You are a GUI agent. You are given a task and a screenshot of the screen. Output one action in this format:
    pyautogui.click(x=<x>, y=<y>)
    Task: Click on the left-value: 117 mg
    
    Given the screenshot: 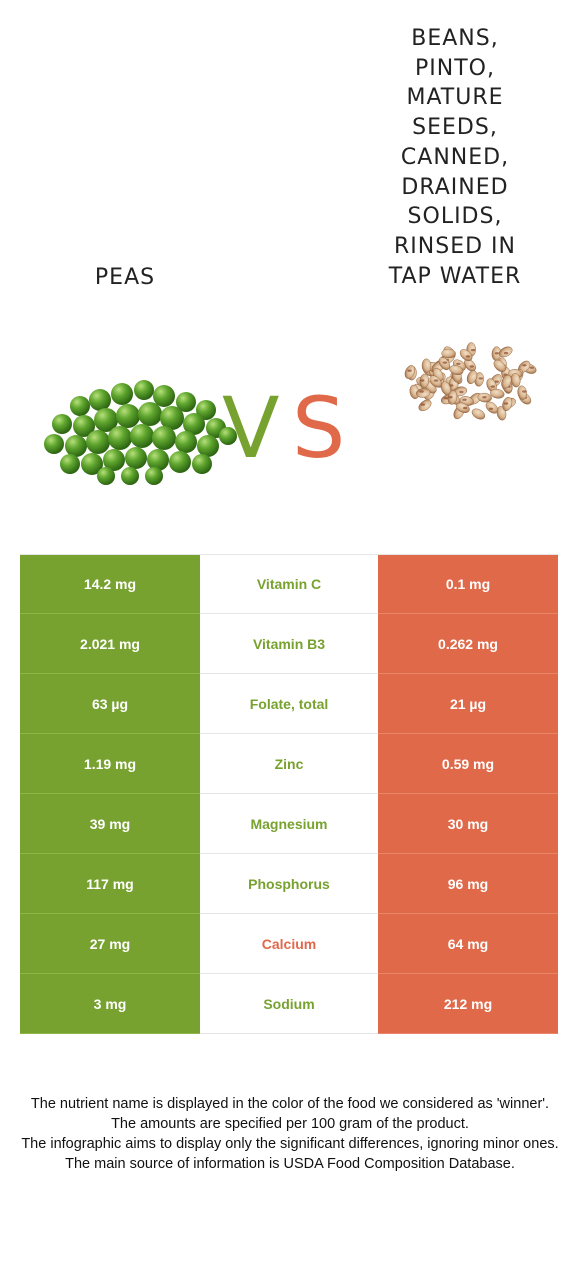 What is the action you would take?
    pyautogui.click(x=110, y=884)
    